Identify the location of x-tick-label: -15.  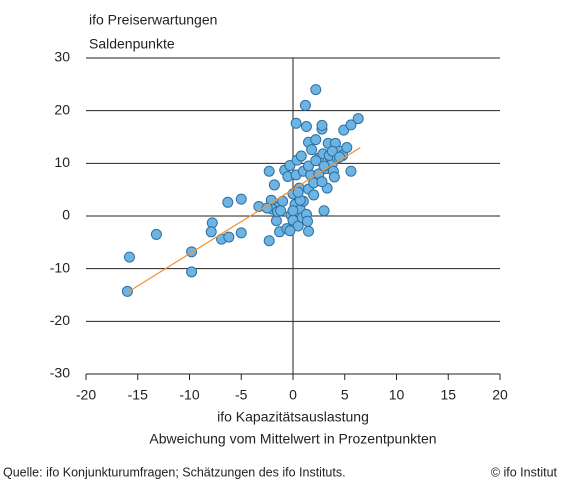
(138, 395).